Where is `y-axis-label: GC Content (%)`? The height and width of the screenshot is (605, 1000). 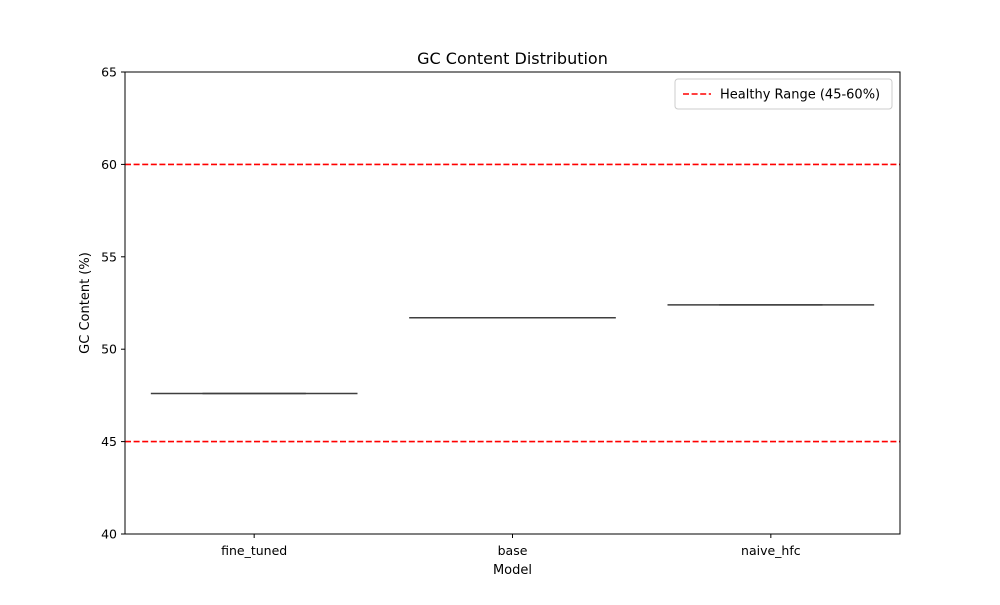 y-axis-label: GC Content (%) is located at coordinates (85, 303).